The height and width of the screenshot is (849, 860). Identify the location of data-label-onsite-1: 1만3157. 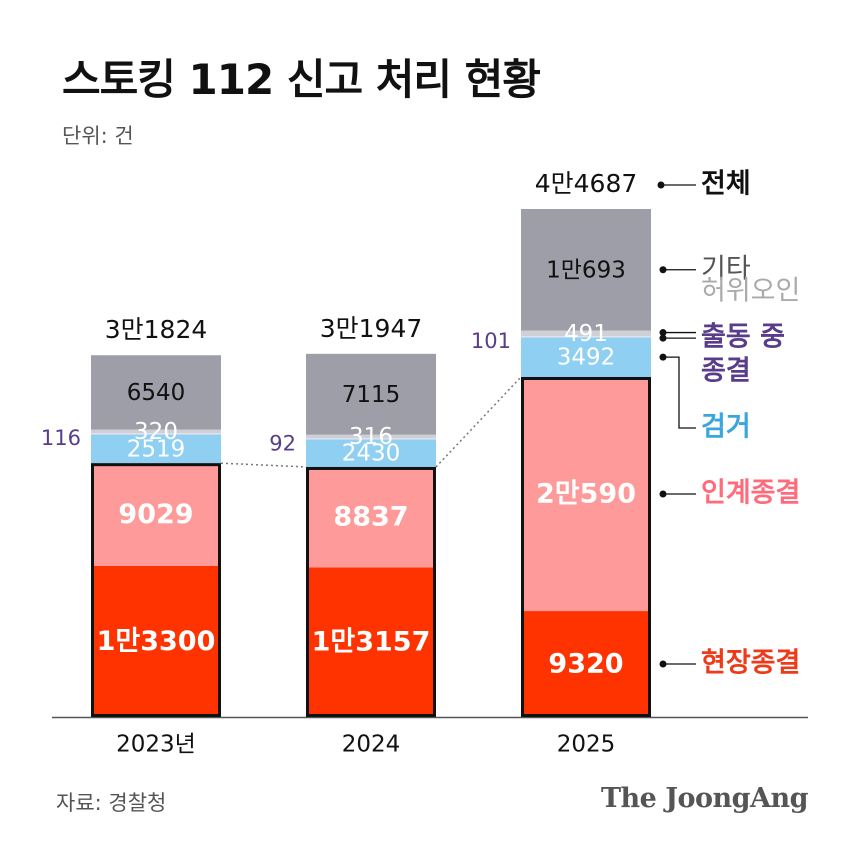
(371, 642).